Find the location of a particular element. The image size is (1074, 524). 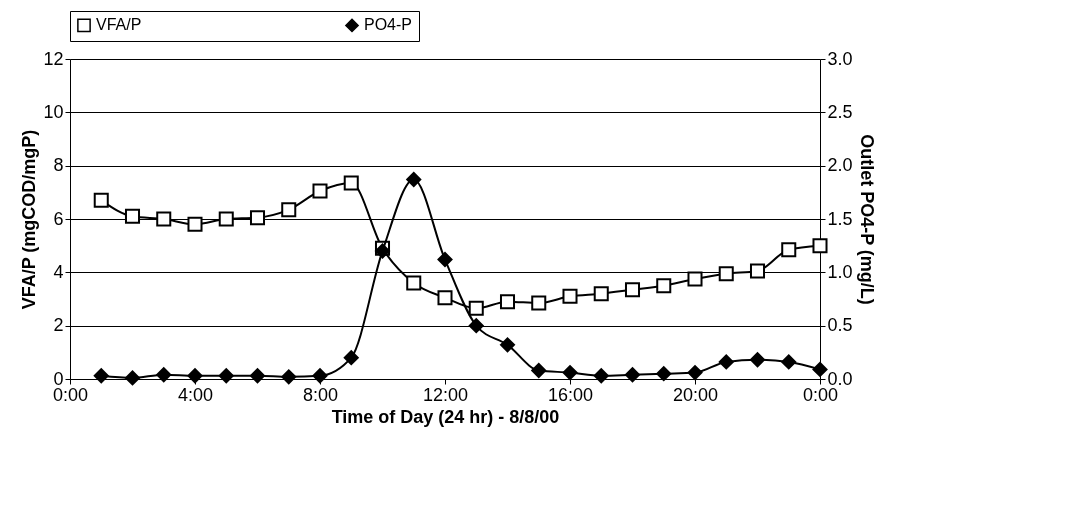

legend-label: PO4-P is located at coordinates (388, 25).